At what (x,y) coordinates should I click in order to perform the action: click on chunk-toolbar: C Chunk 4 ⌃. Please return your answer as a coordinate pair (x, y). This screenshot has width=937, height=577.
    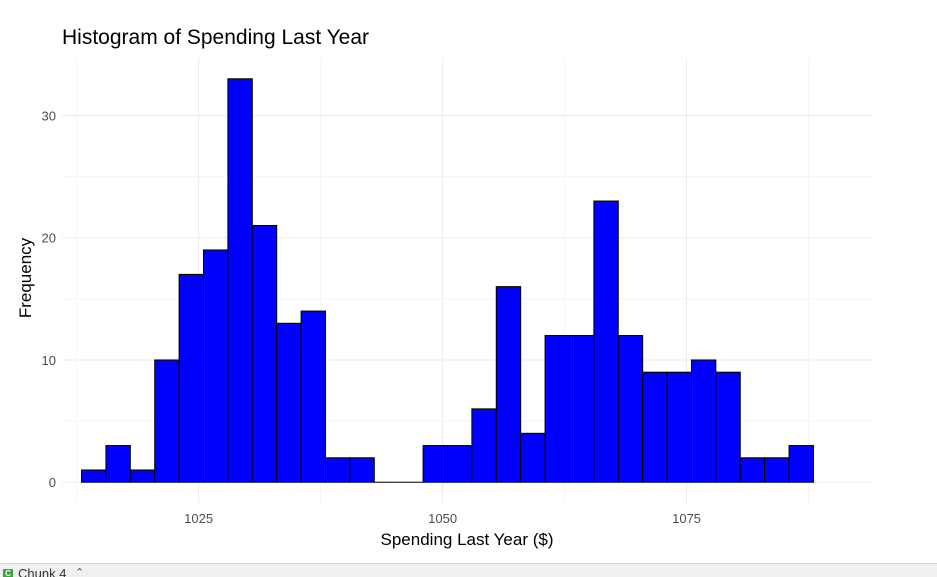
    Looking at the image, I should click on (468, 570).